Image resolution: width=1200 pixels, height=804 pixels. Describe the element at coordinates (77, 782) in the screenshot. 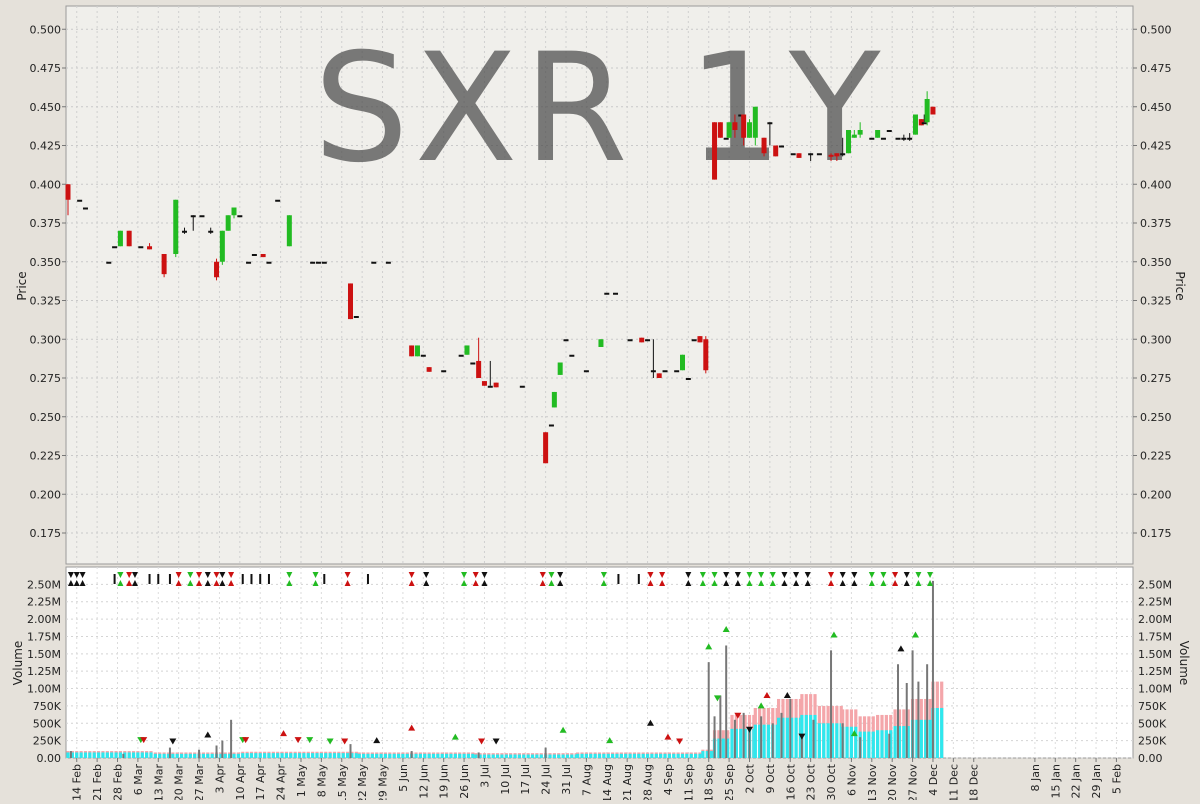

I see `date-tick-label: 14 Feb` at that location.